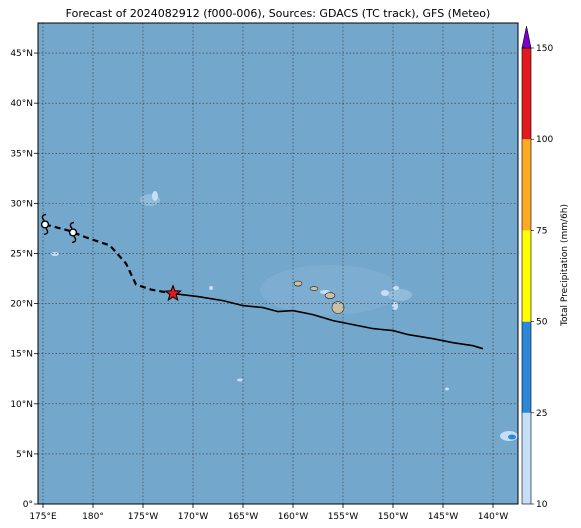 This screenshot has height=528, width=581. Describe the element at coordinates (93, 517) in the screenshot. I see `lon-tick-label: 180°` at that location.